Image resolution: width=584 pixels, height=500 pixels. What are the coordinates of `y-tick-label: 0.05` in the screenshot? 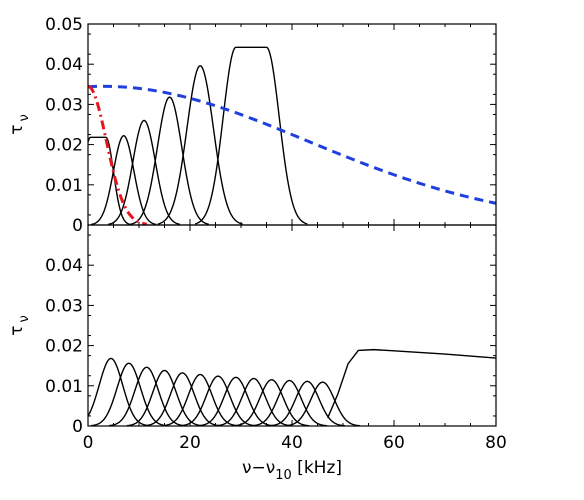 It's located at (64, 25).